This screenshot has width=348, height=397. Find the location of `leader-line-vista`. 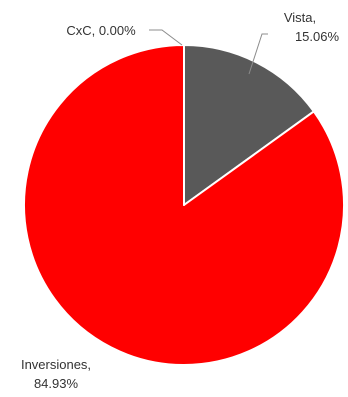

leader-line-vista is located at coordinates (258, 54).